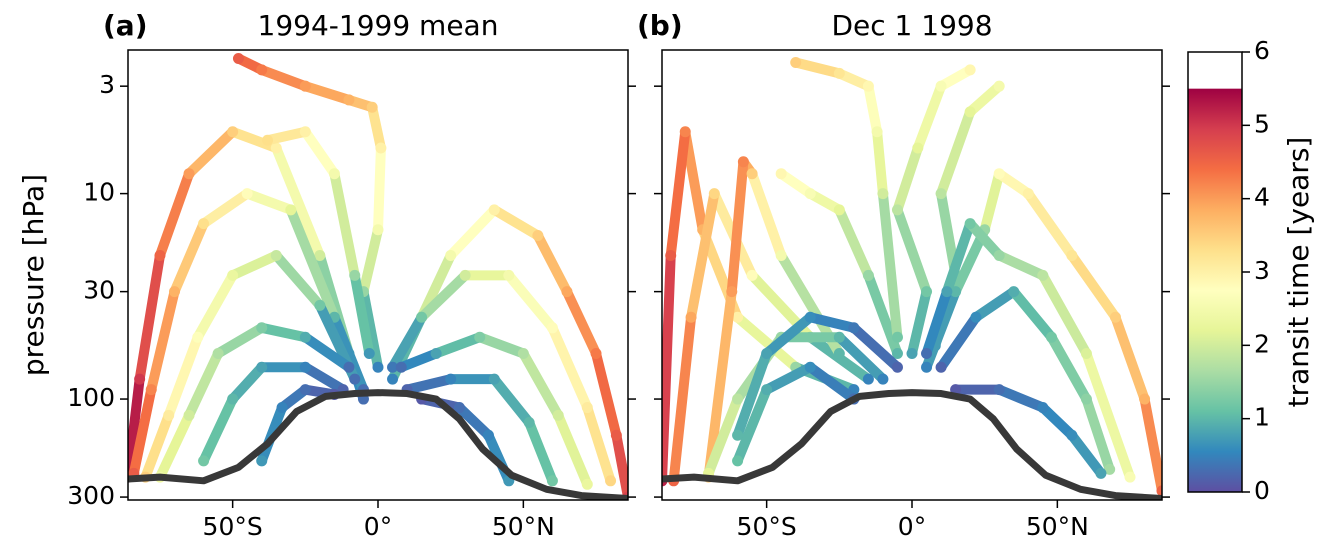 The height and width of the screenshot is (544, 1318). I want to click on panel-title: Dec 1 1998, so click(911, 25).